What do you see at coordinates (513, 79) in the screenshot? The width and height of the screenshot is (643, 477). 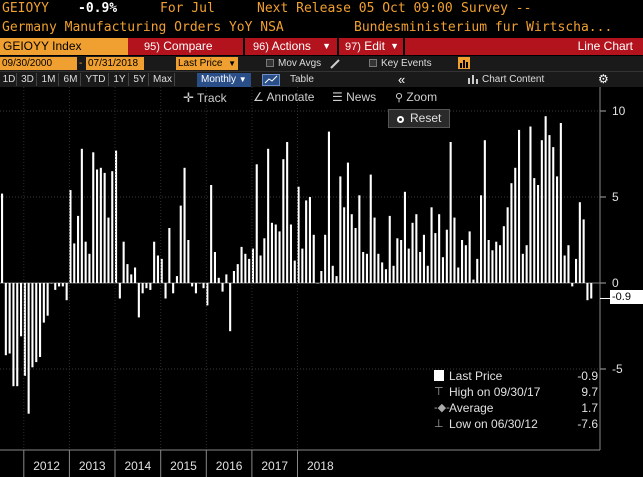 I see `chart-content-button: Chart Content` at bounding box center [513, 79].